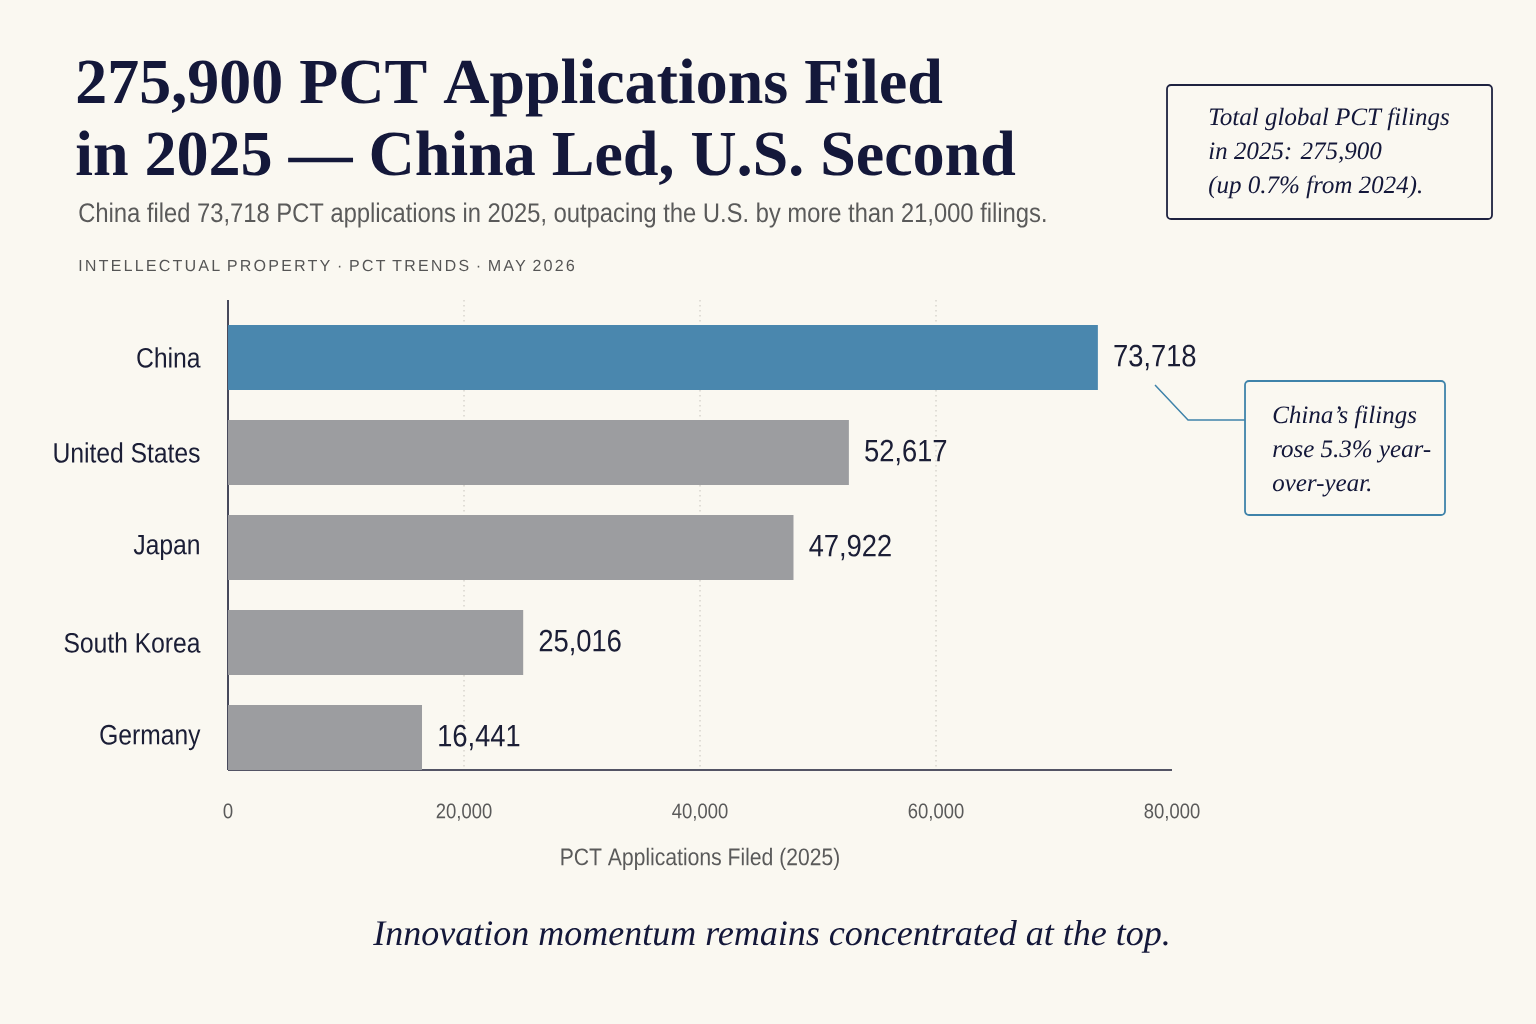  What do you see at coordinates (562, 215) in the screenshot?
I see `chart-subtitle: China filed 73,718 PCT applications in 2025, outpacing the U.S. by more than 21,000 filings.` at bounding box center [562, 215].